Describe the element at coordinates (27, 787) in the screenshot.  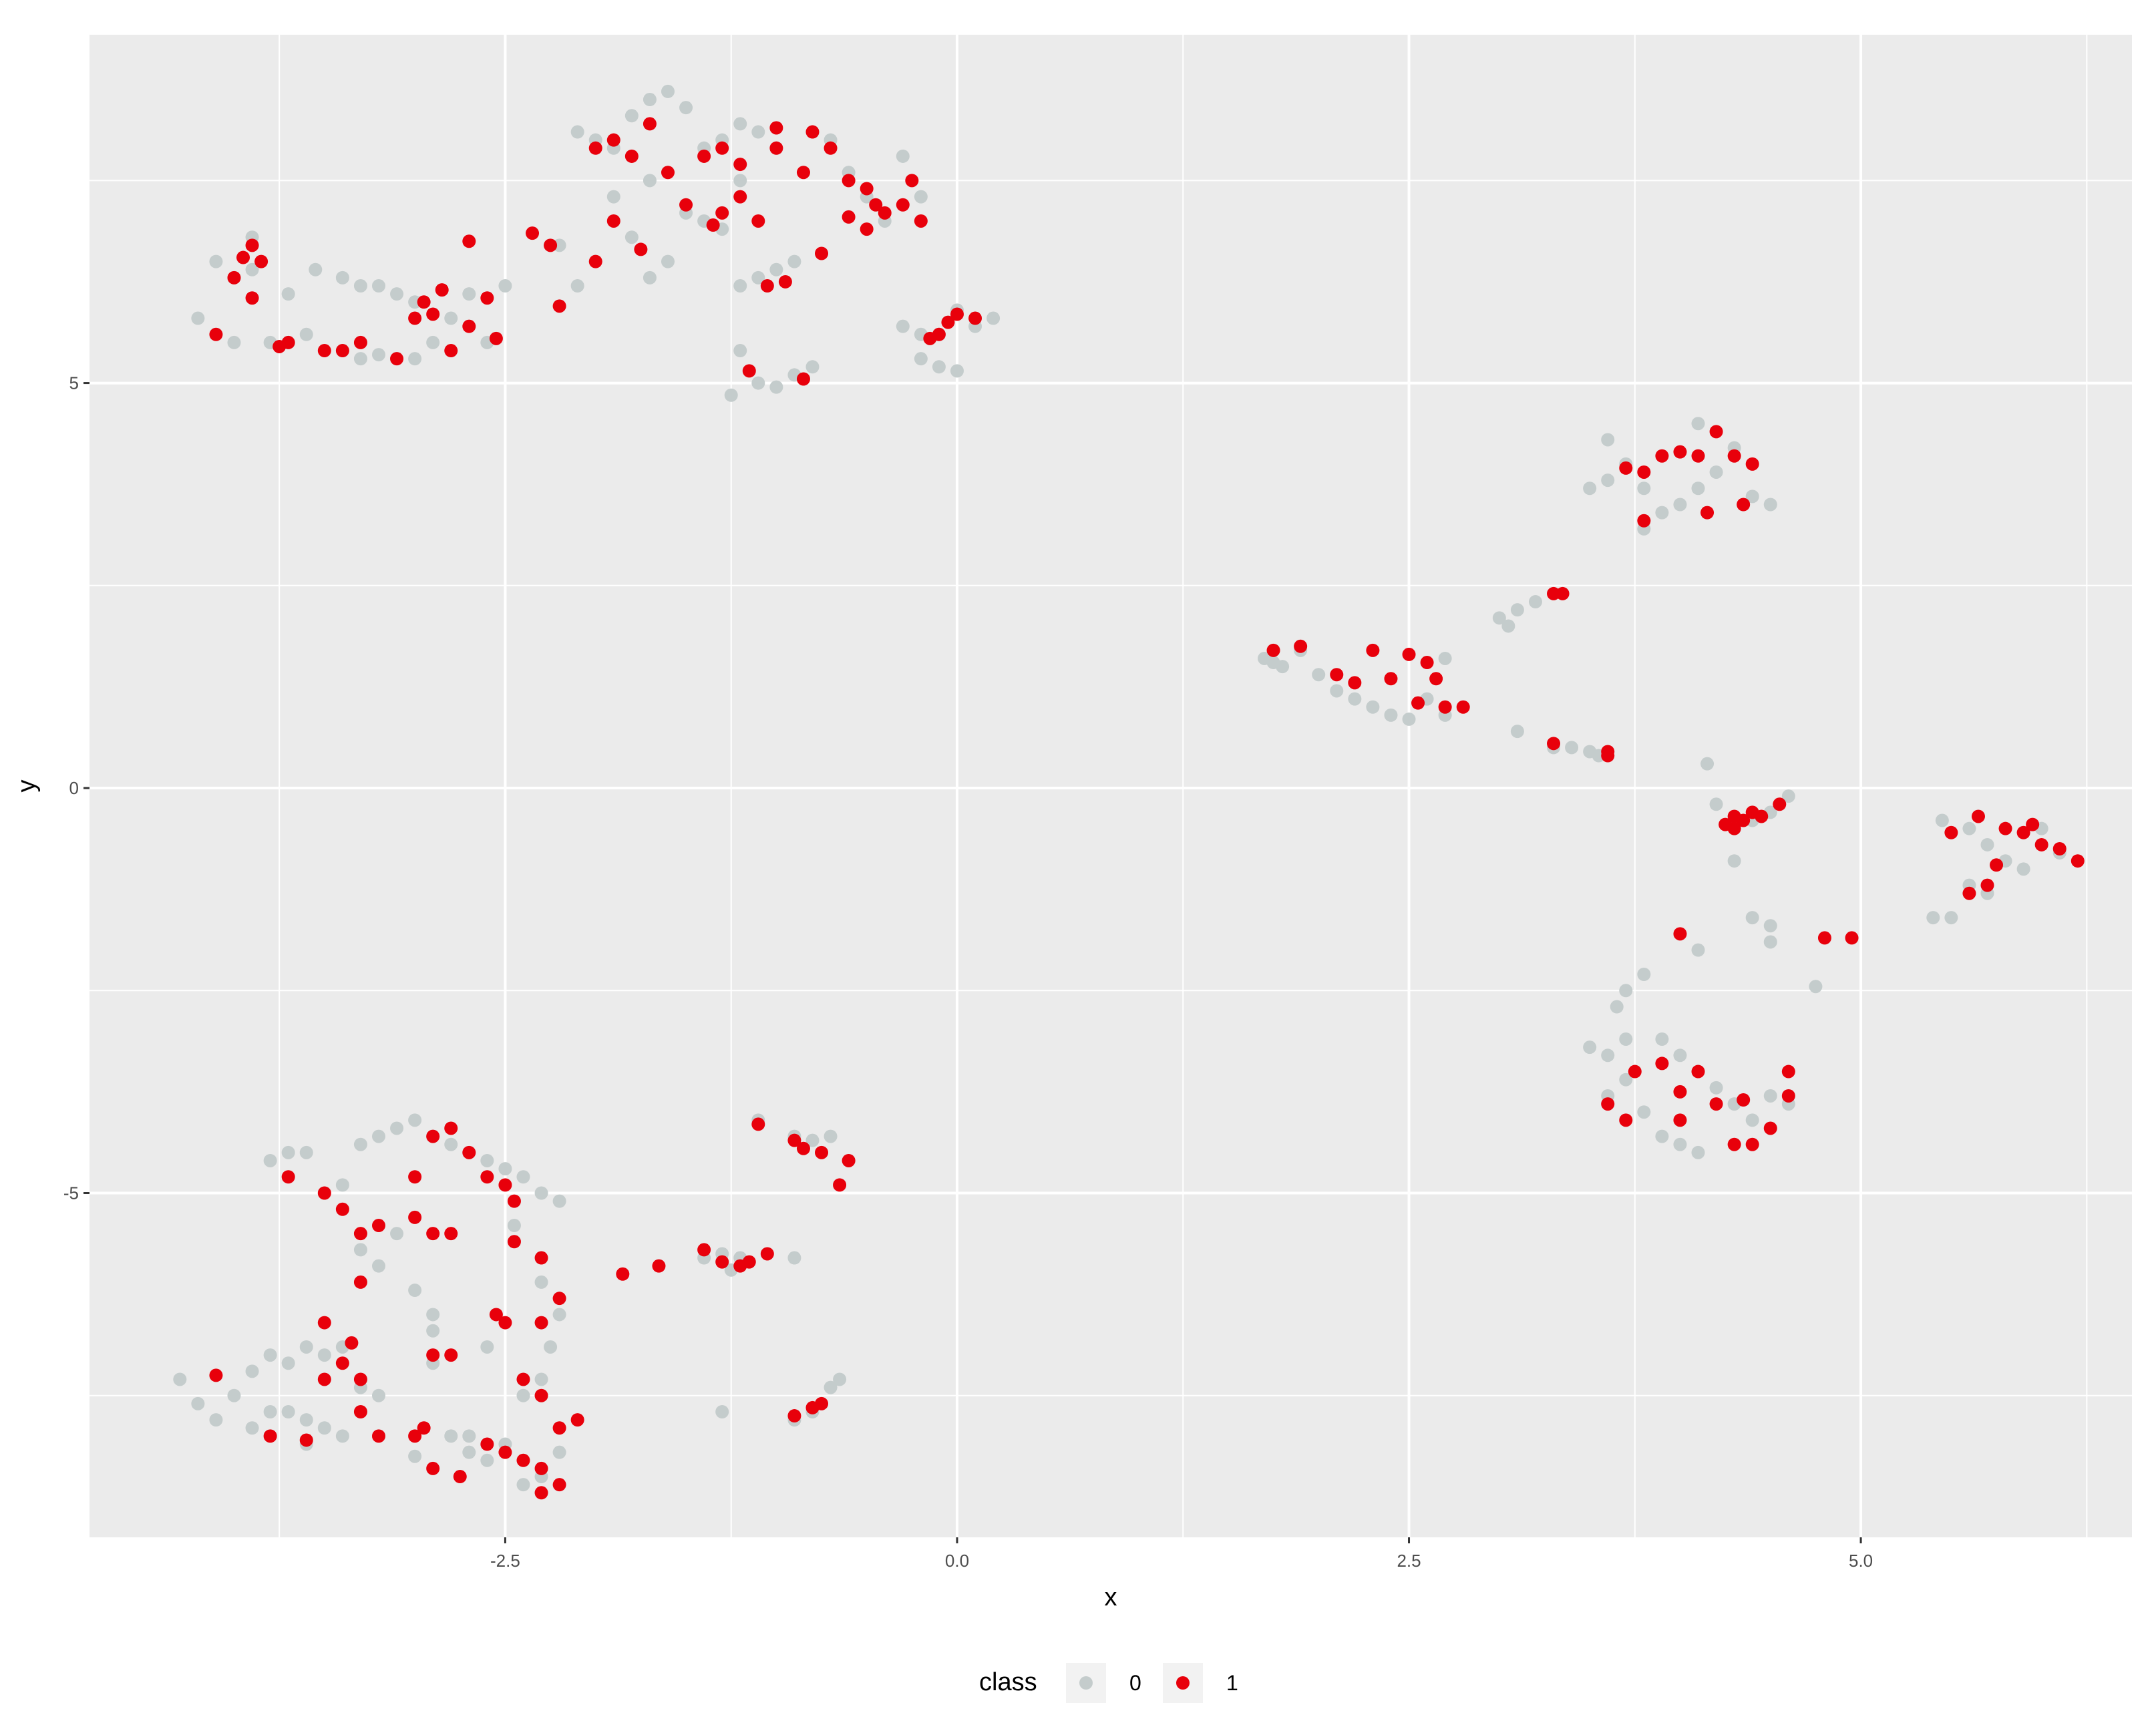
I see `y-axis-title: y` at that location.